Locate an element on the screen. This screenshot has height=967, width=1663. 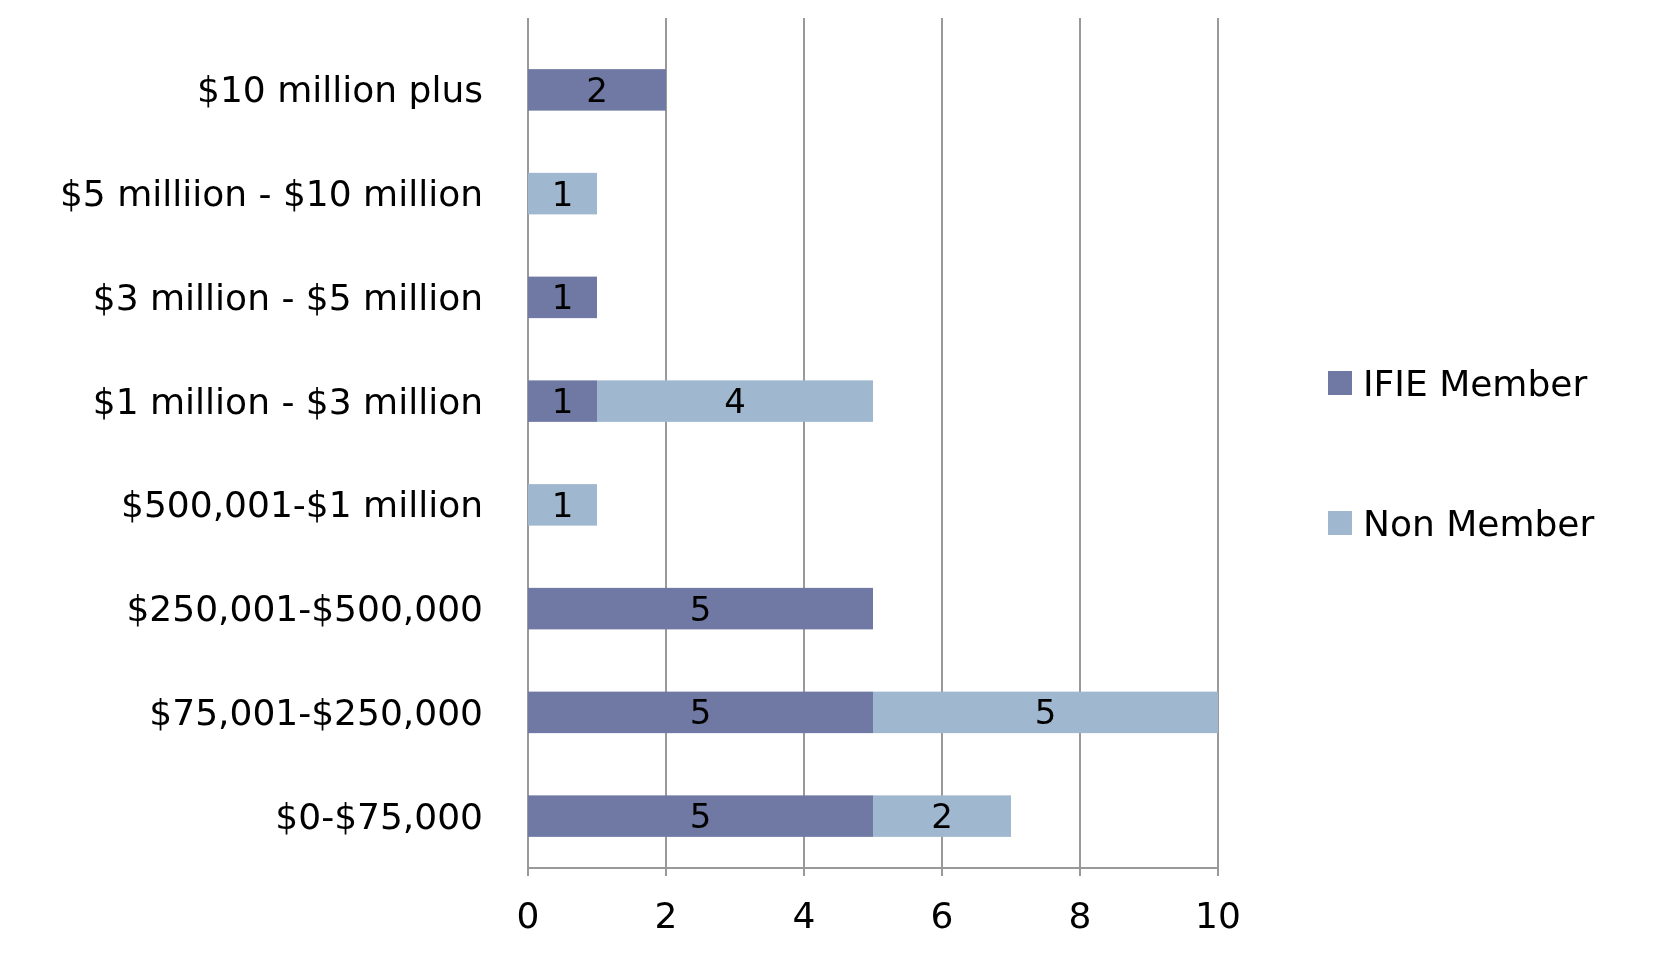
x-tick-label: 6 is located at coordinates (942, 915).